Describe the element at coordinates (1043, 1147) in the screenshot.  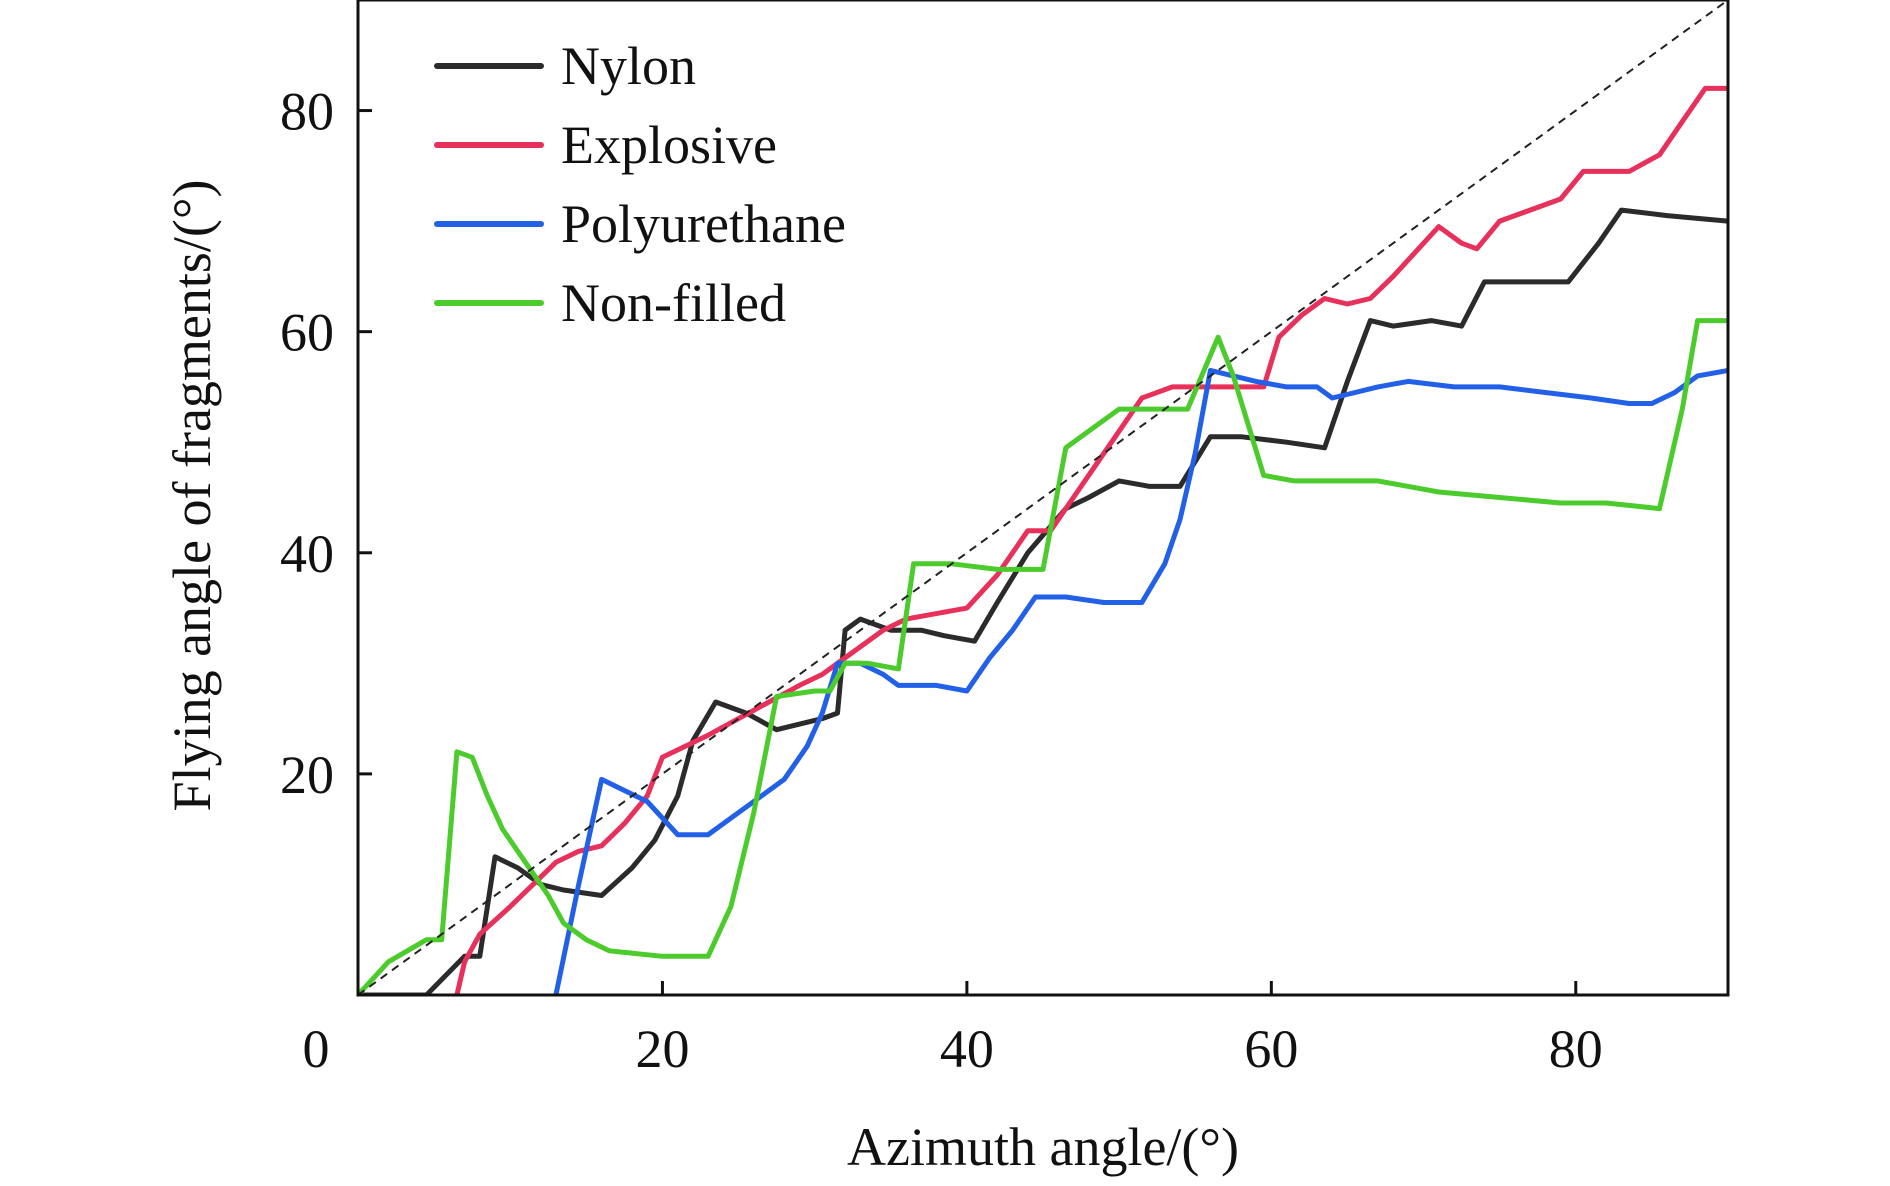
I see `x-axis-title: Azimuth angle/(°)` at that location.